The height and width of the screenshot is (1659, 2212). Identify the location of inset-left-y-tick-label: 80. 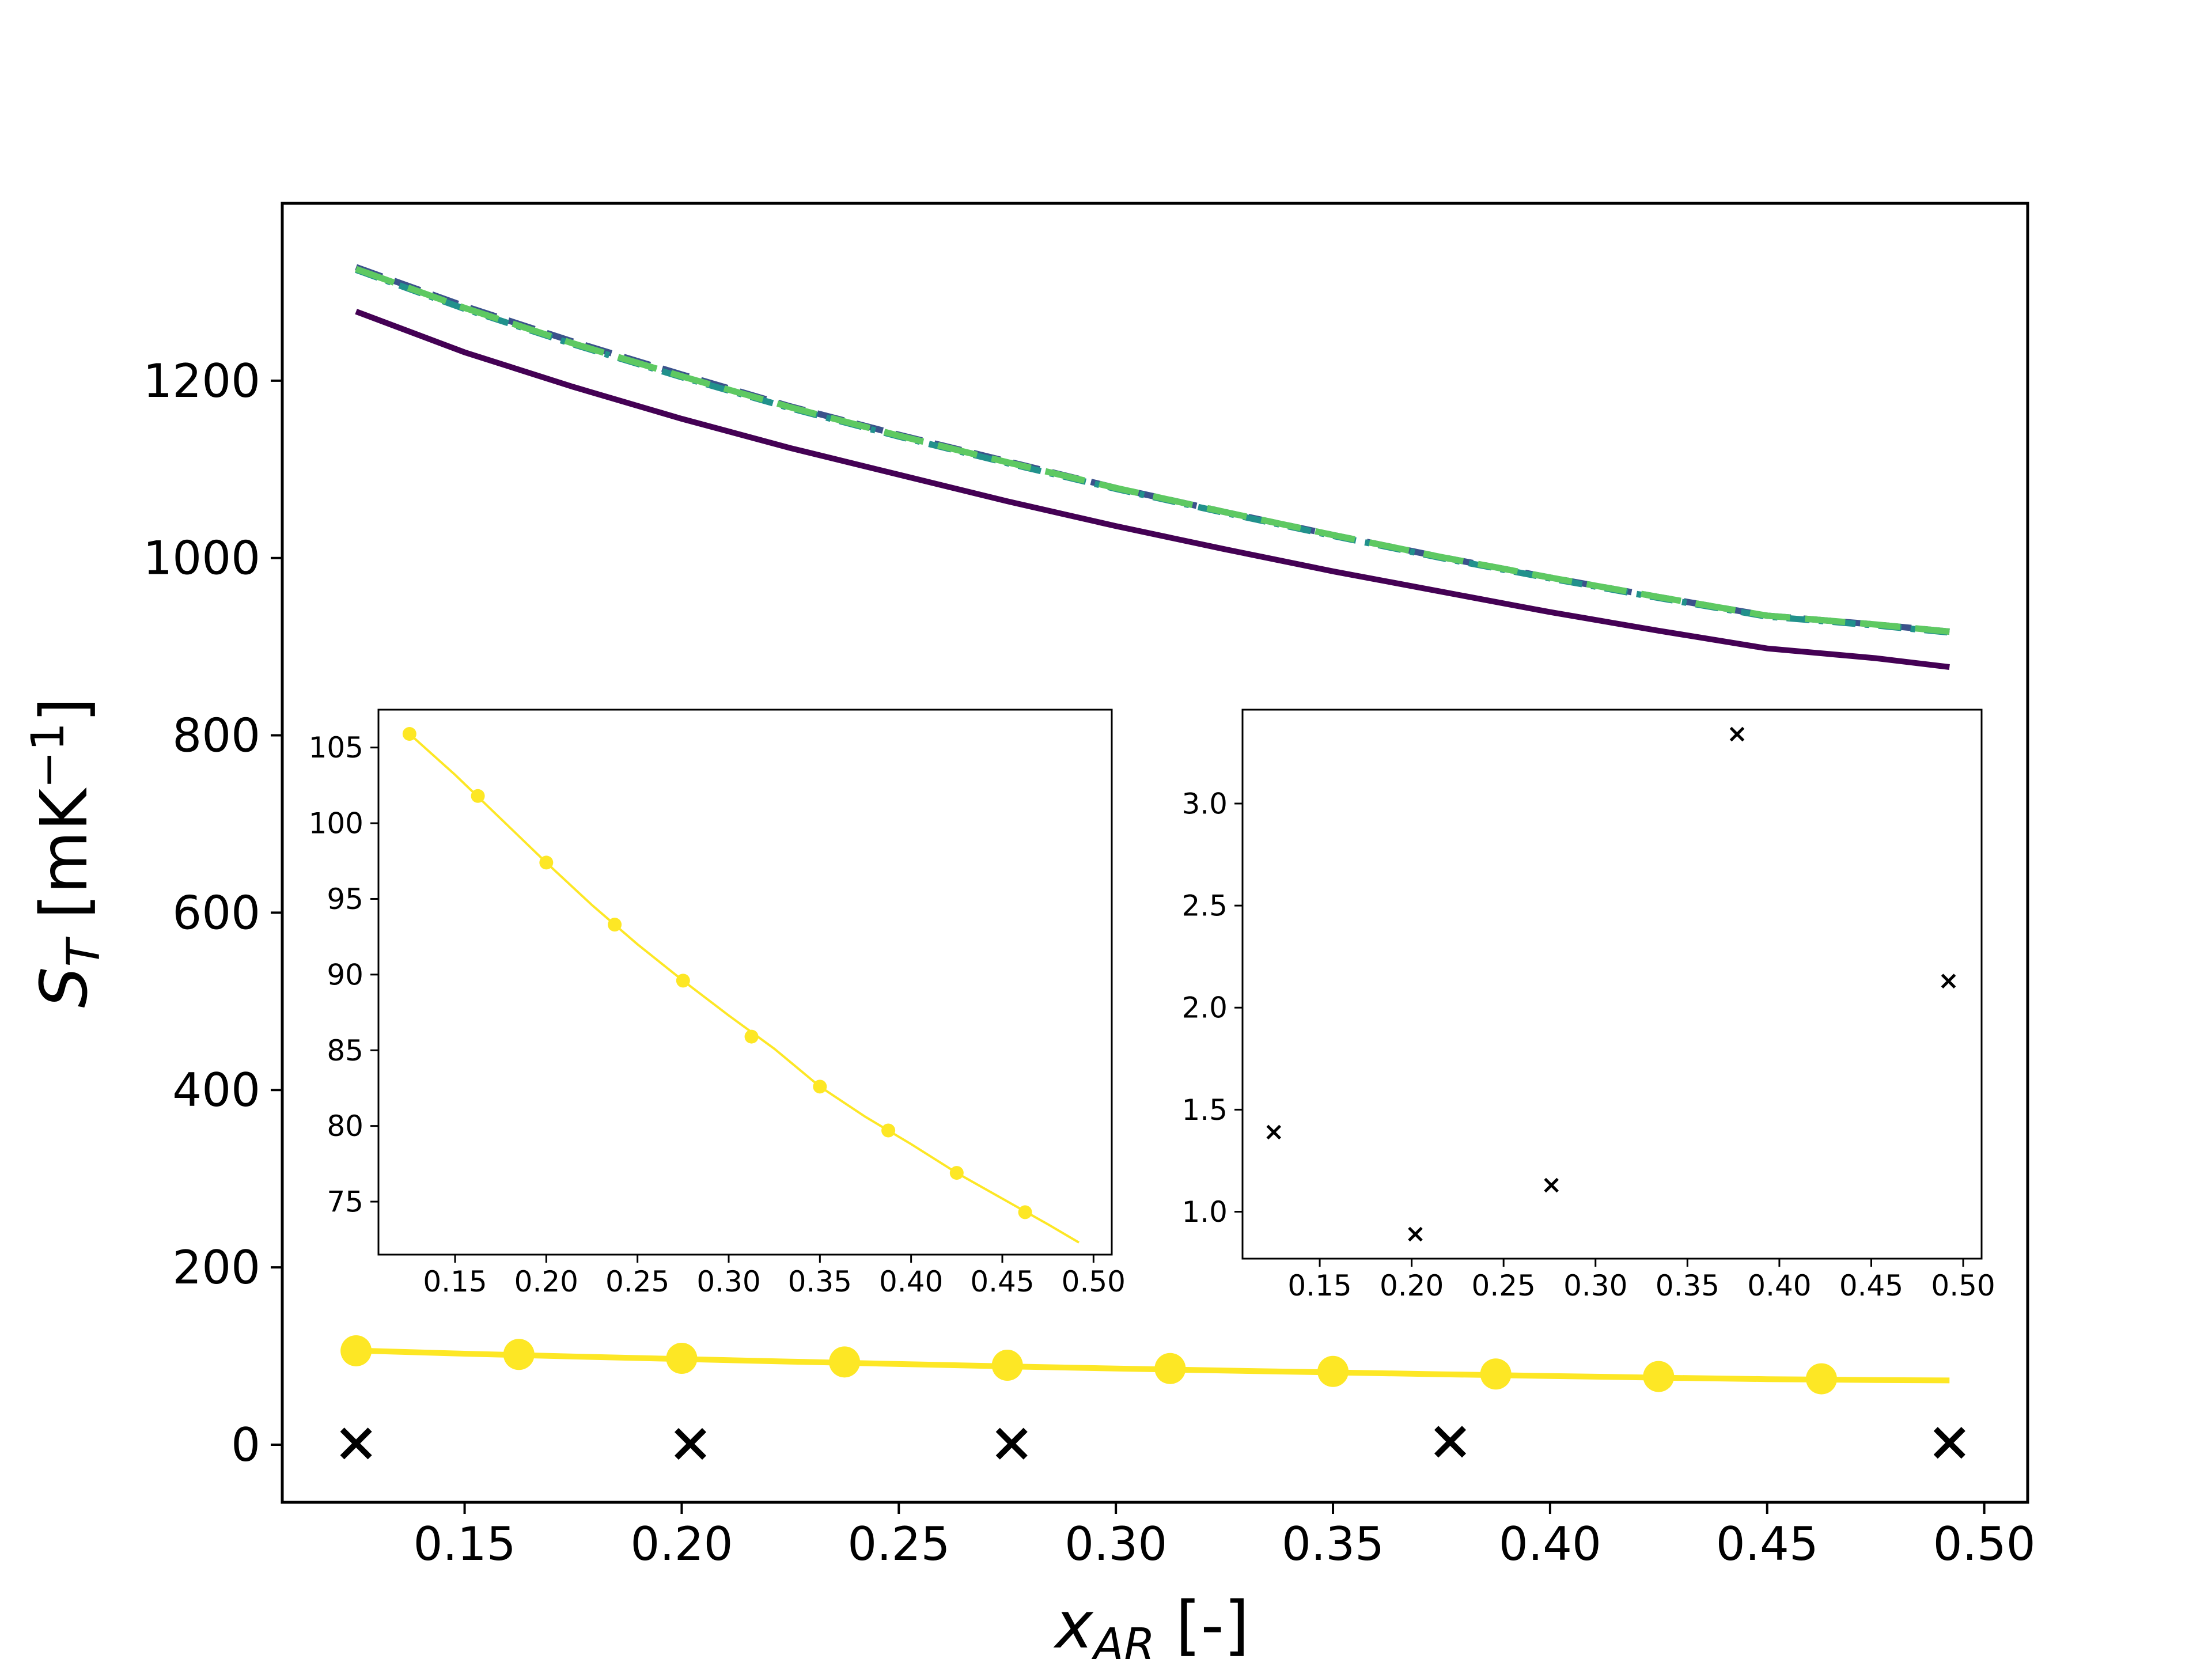
(345, 1126).